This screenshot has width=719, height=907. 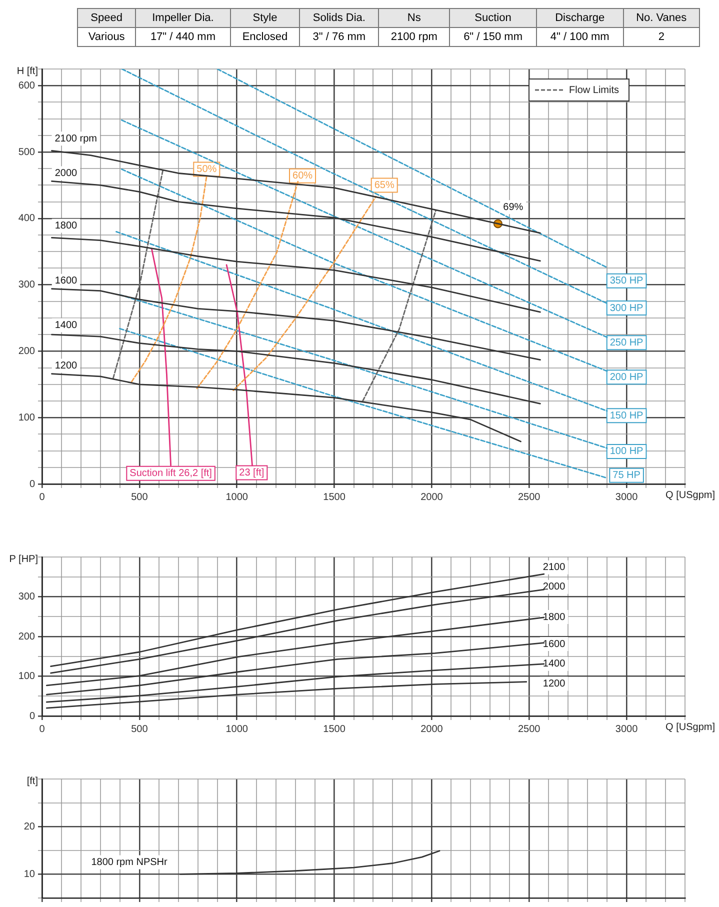 I want to click on annotation: 75 HP, so click(x=626, y=476).